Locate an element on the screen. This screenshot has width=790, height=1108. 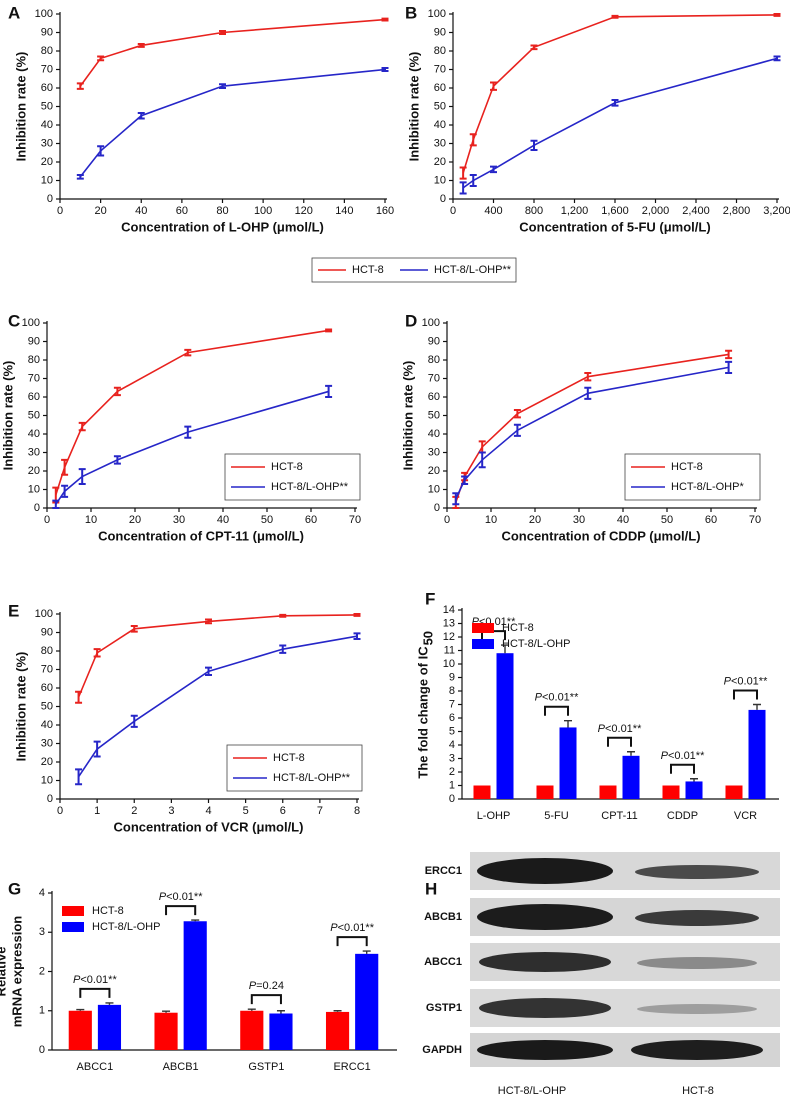
x-tick-label: 30 is located at coordinates (179, 520).